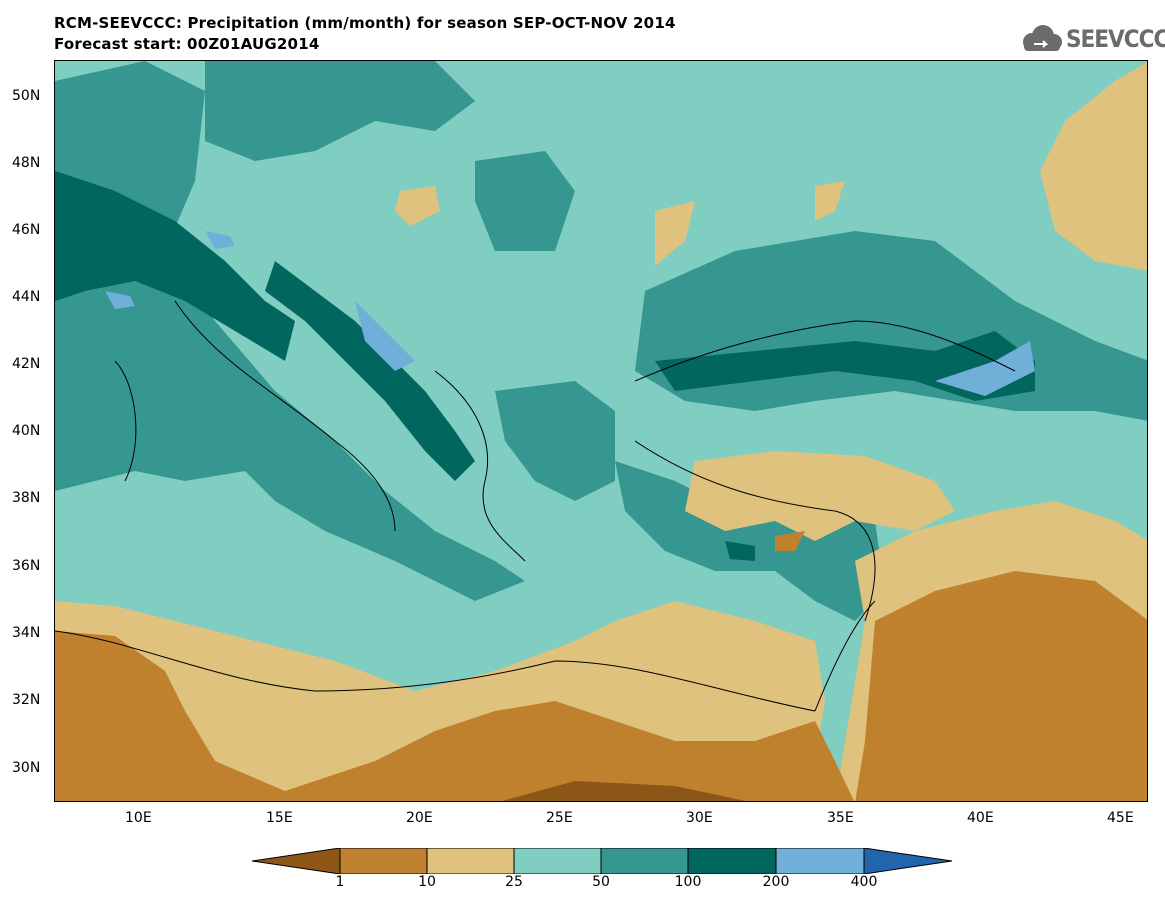  Describe the element at coordinates (26, 364) in the screenshot. I see `lat-label-42n: 42N` at that location.